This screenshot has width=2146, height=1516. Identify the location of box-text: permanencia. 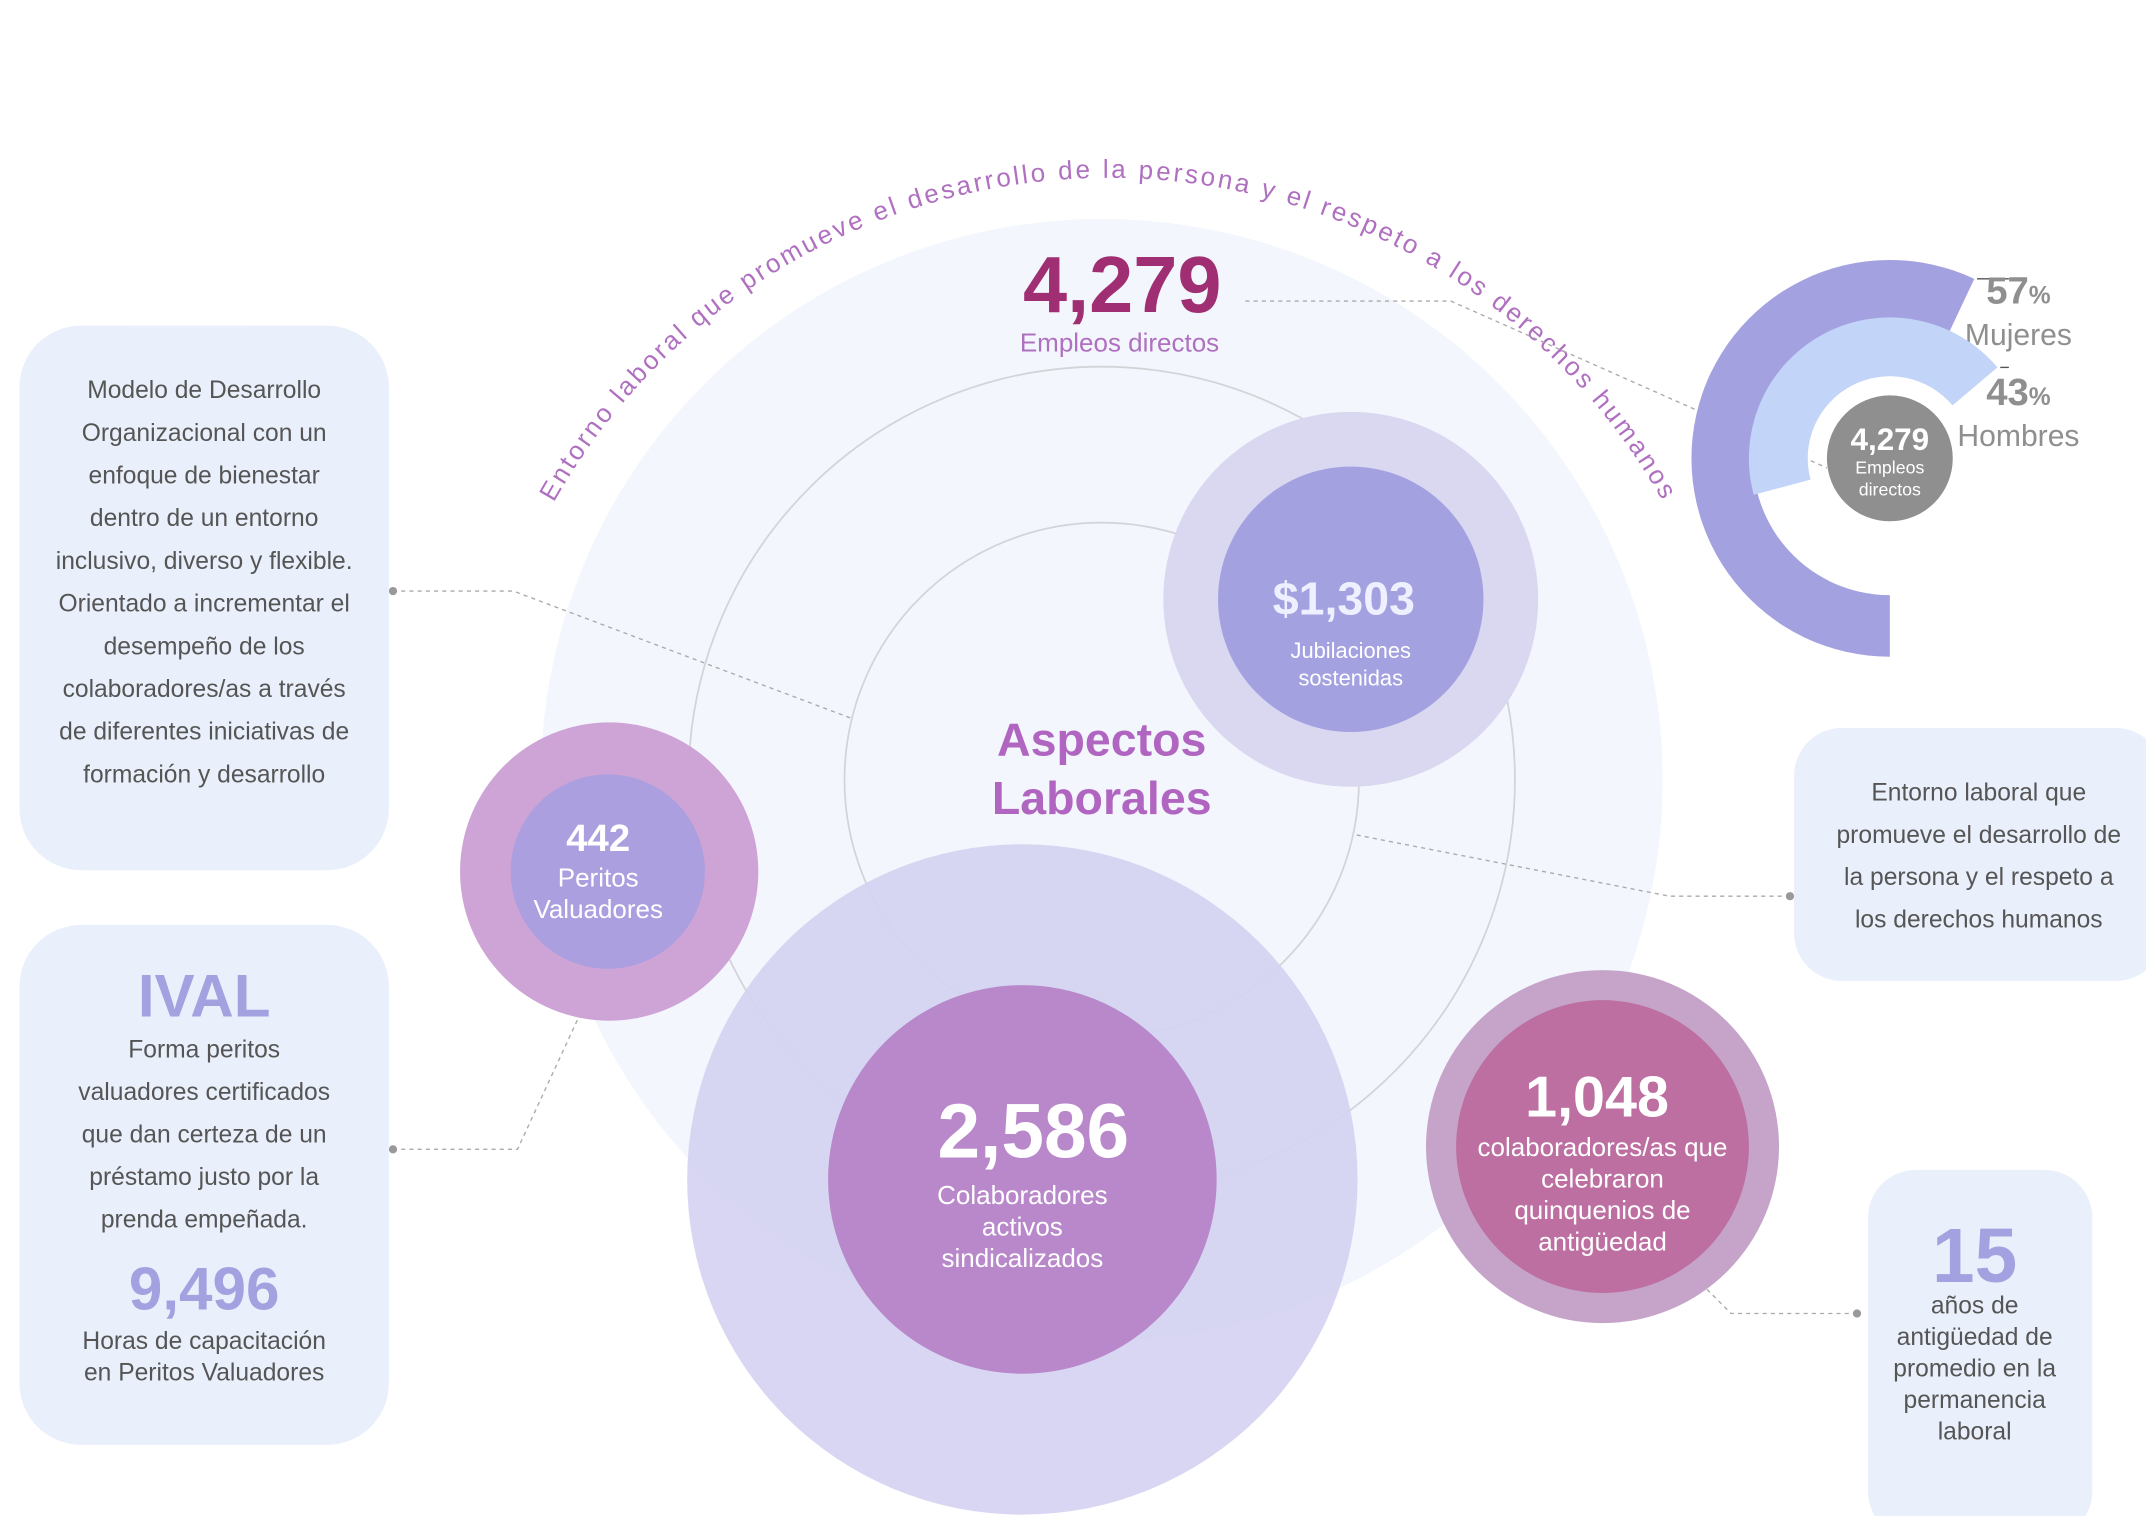
(1975, 1400).